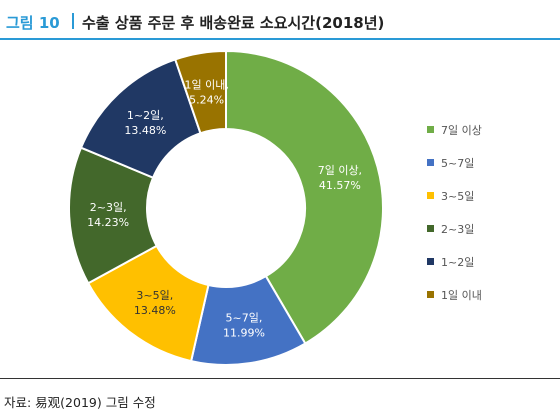 This screenshot has width=560, height=418. Describe the element at coordinates (33, 23) in the screenshot. I see `figure-number: 그림 10` at that location.